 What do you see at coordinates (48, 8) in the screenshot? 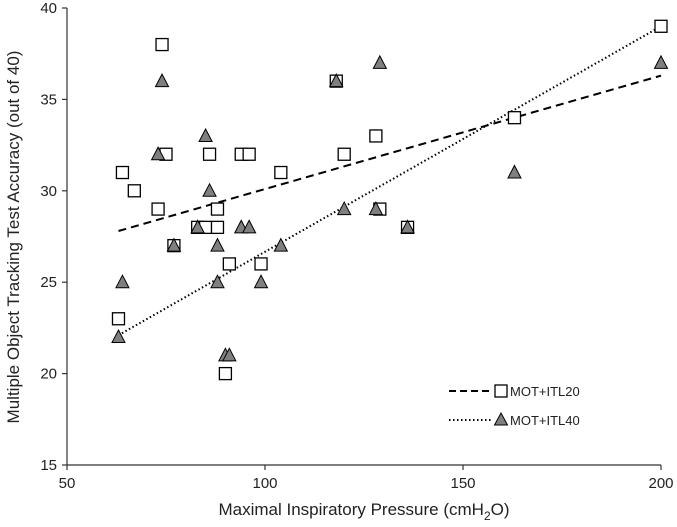
I see `y-tick-label: 40` at bounding box center [48, 8].